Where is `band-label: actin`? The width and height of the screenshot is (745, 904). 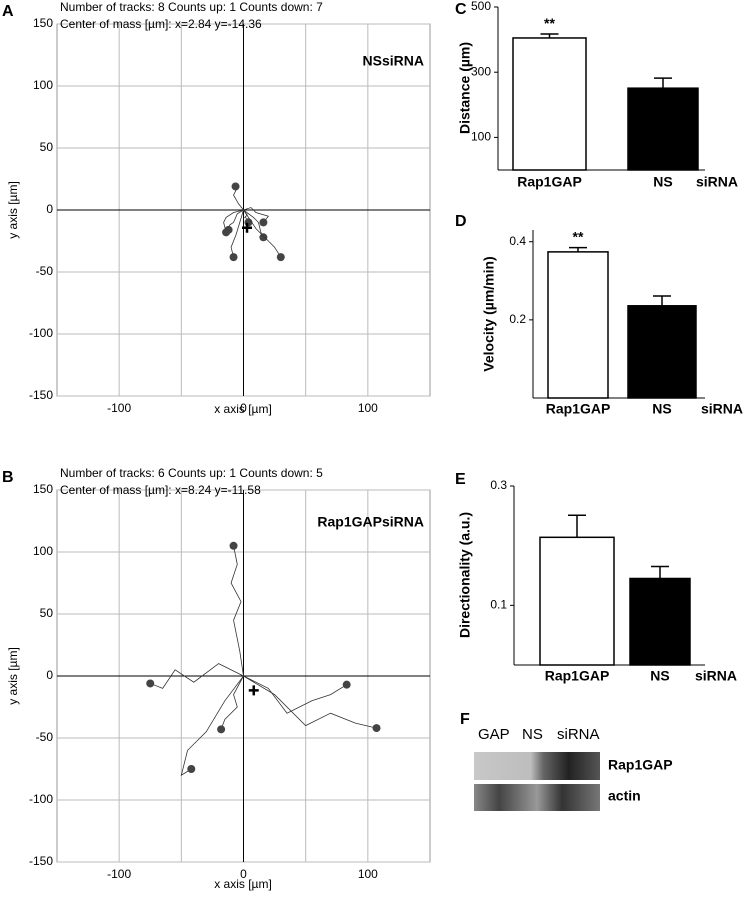 band-label: actin is located at coordinates (624, 796).